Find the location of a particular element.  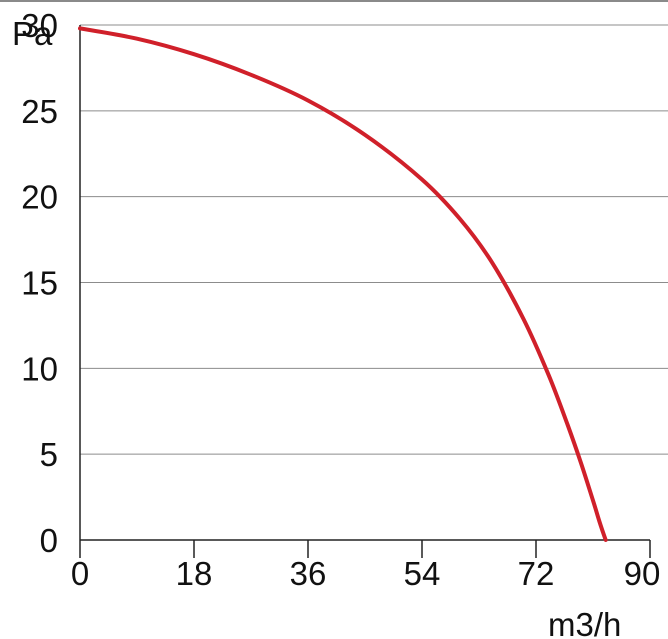

x-tick-label-54: 54 is located at coordinates (422, 573).